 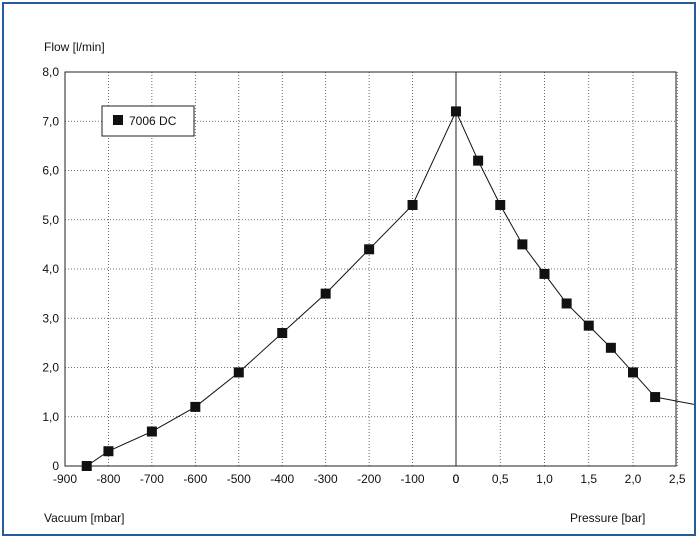 What do you see at coordinates (369, 479) in the screenshot?
I see `x-tick-label: -200` at bounding box center [369, 479].